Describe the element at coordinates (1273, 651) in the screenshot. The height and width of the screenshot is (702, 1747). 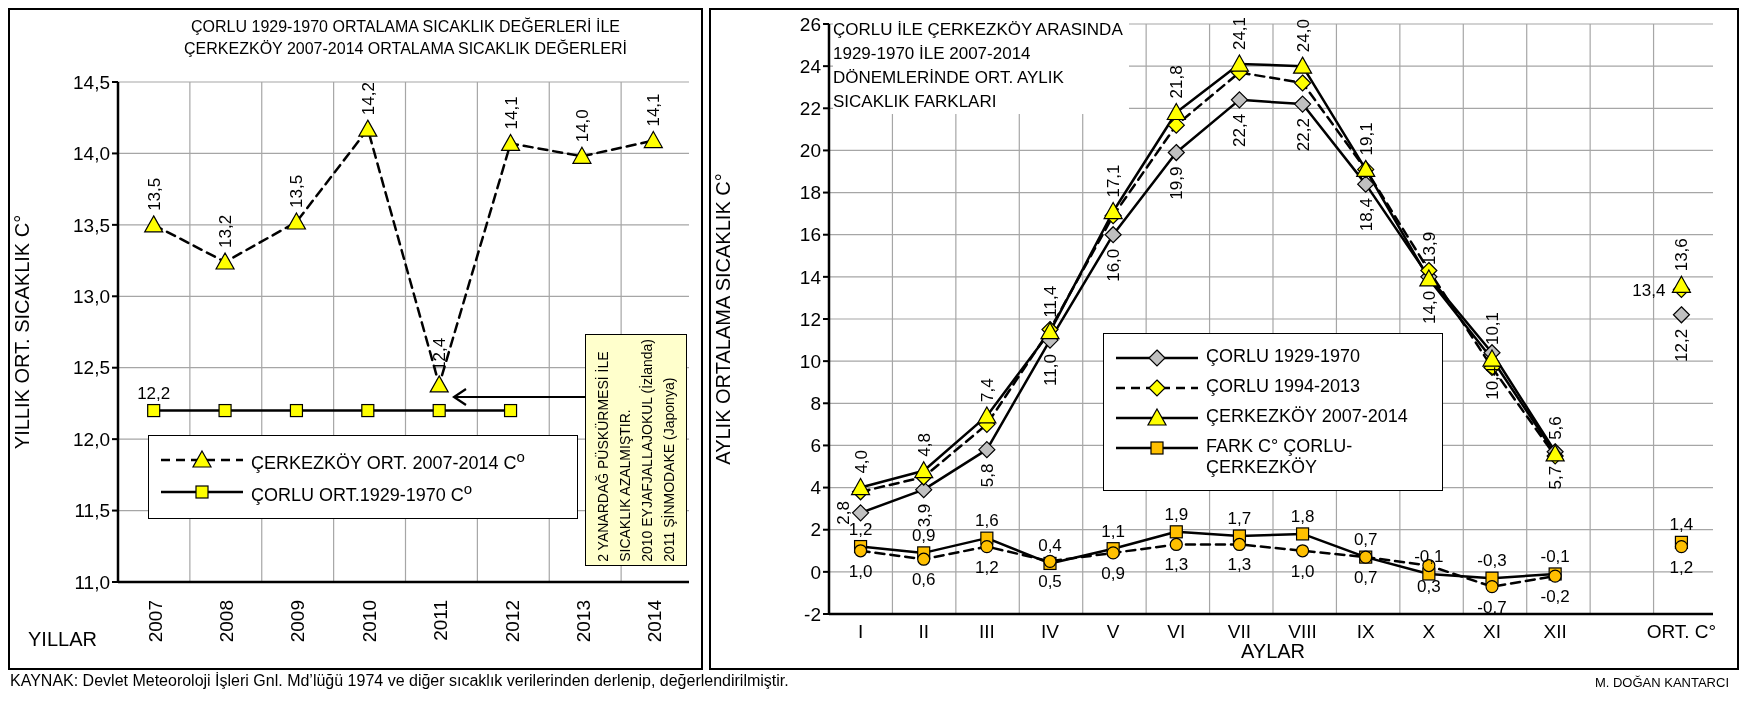
I see `x-axis-title: AYLAR` at that location.